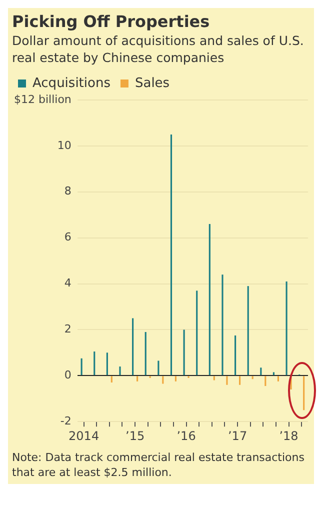 The width and height of the screenshot is (322, 531). What do you see at coordinates (71, 83) in the screenshot?
I see `legend-label: Acquisitions` at bounding box center [71, 83].